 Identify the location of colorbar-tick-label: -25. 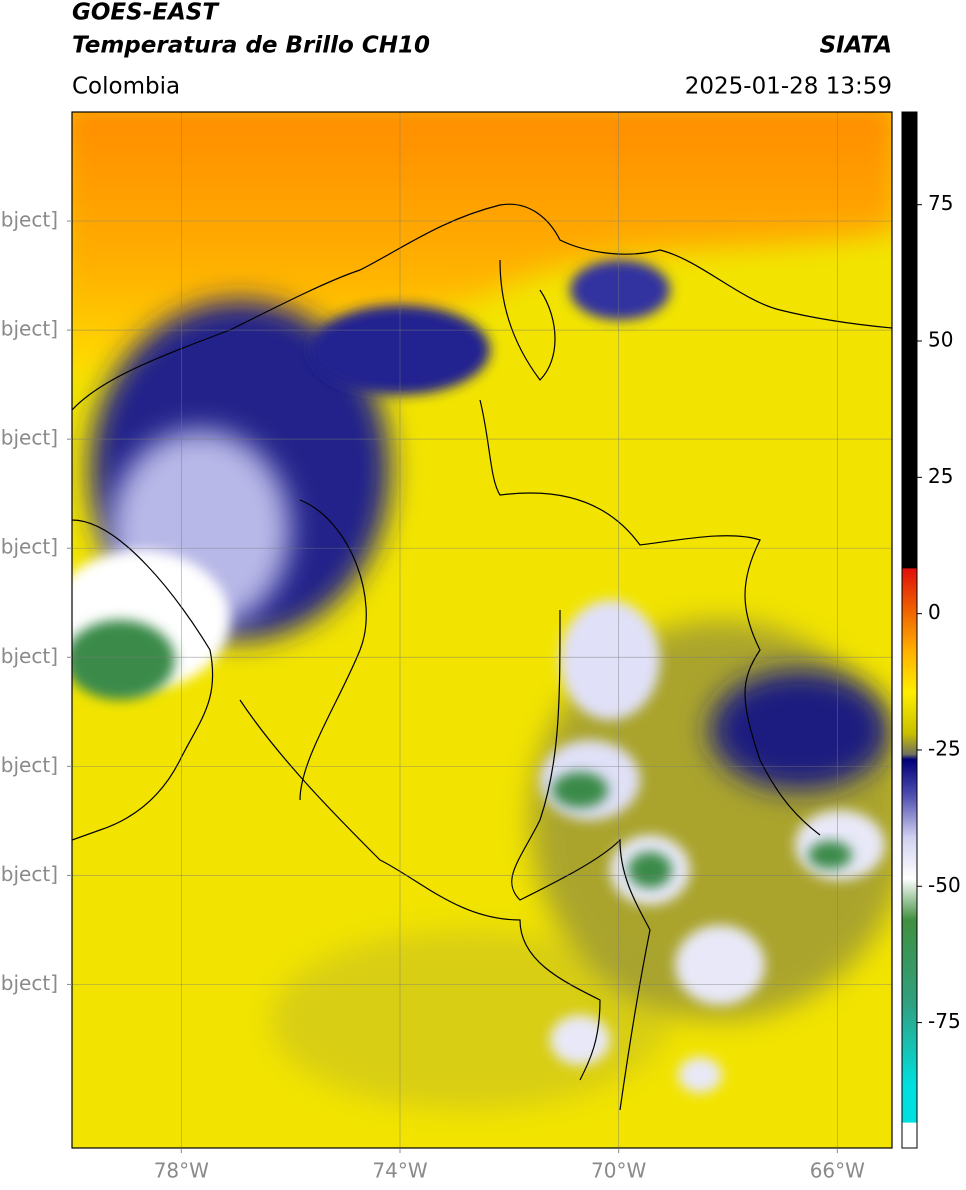
(944, 748).